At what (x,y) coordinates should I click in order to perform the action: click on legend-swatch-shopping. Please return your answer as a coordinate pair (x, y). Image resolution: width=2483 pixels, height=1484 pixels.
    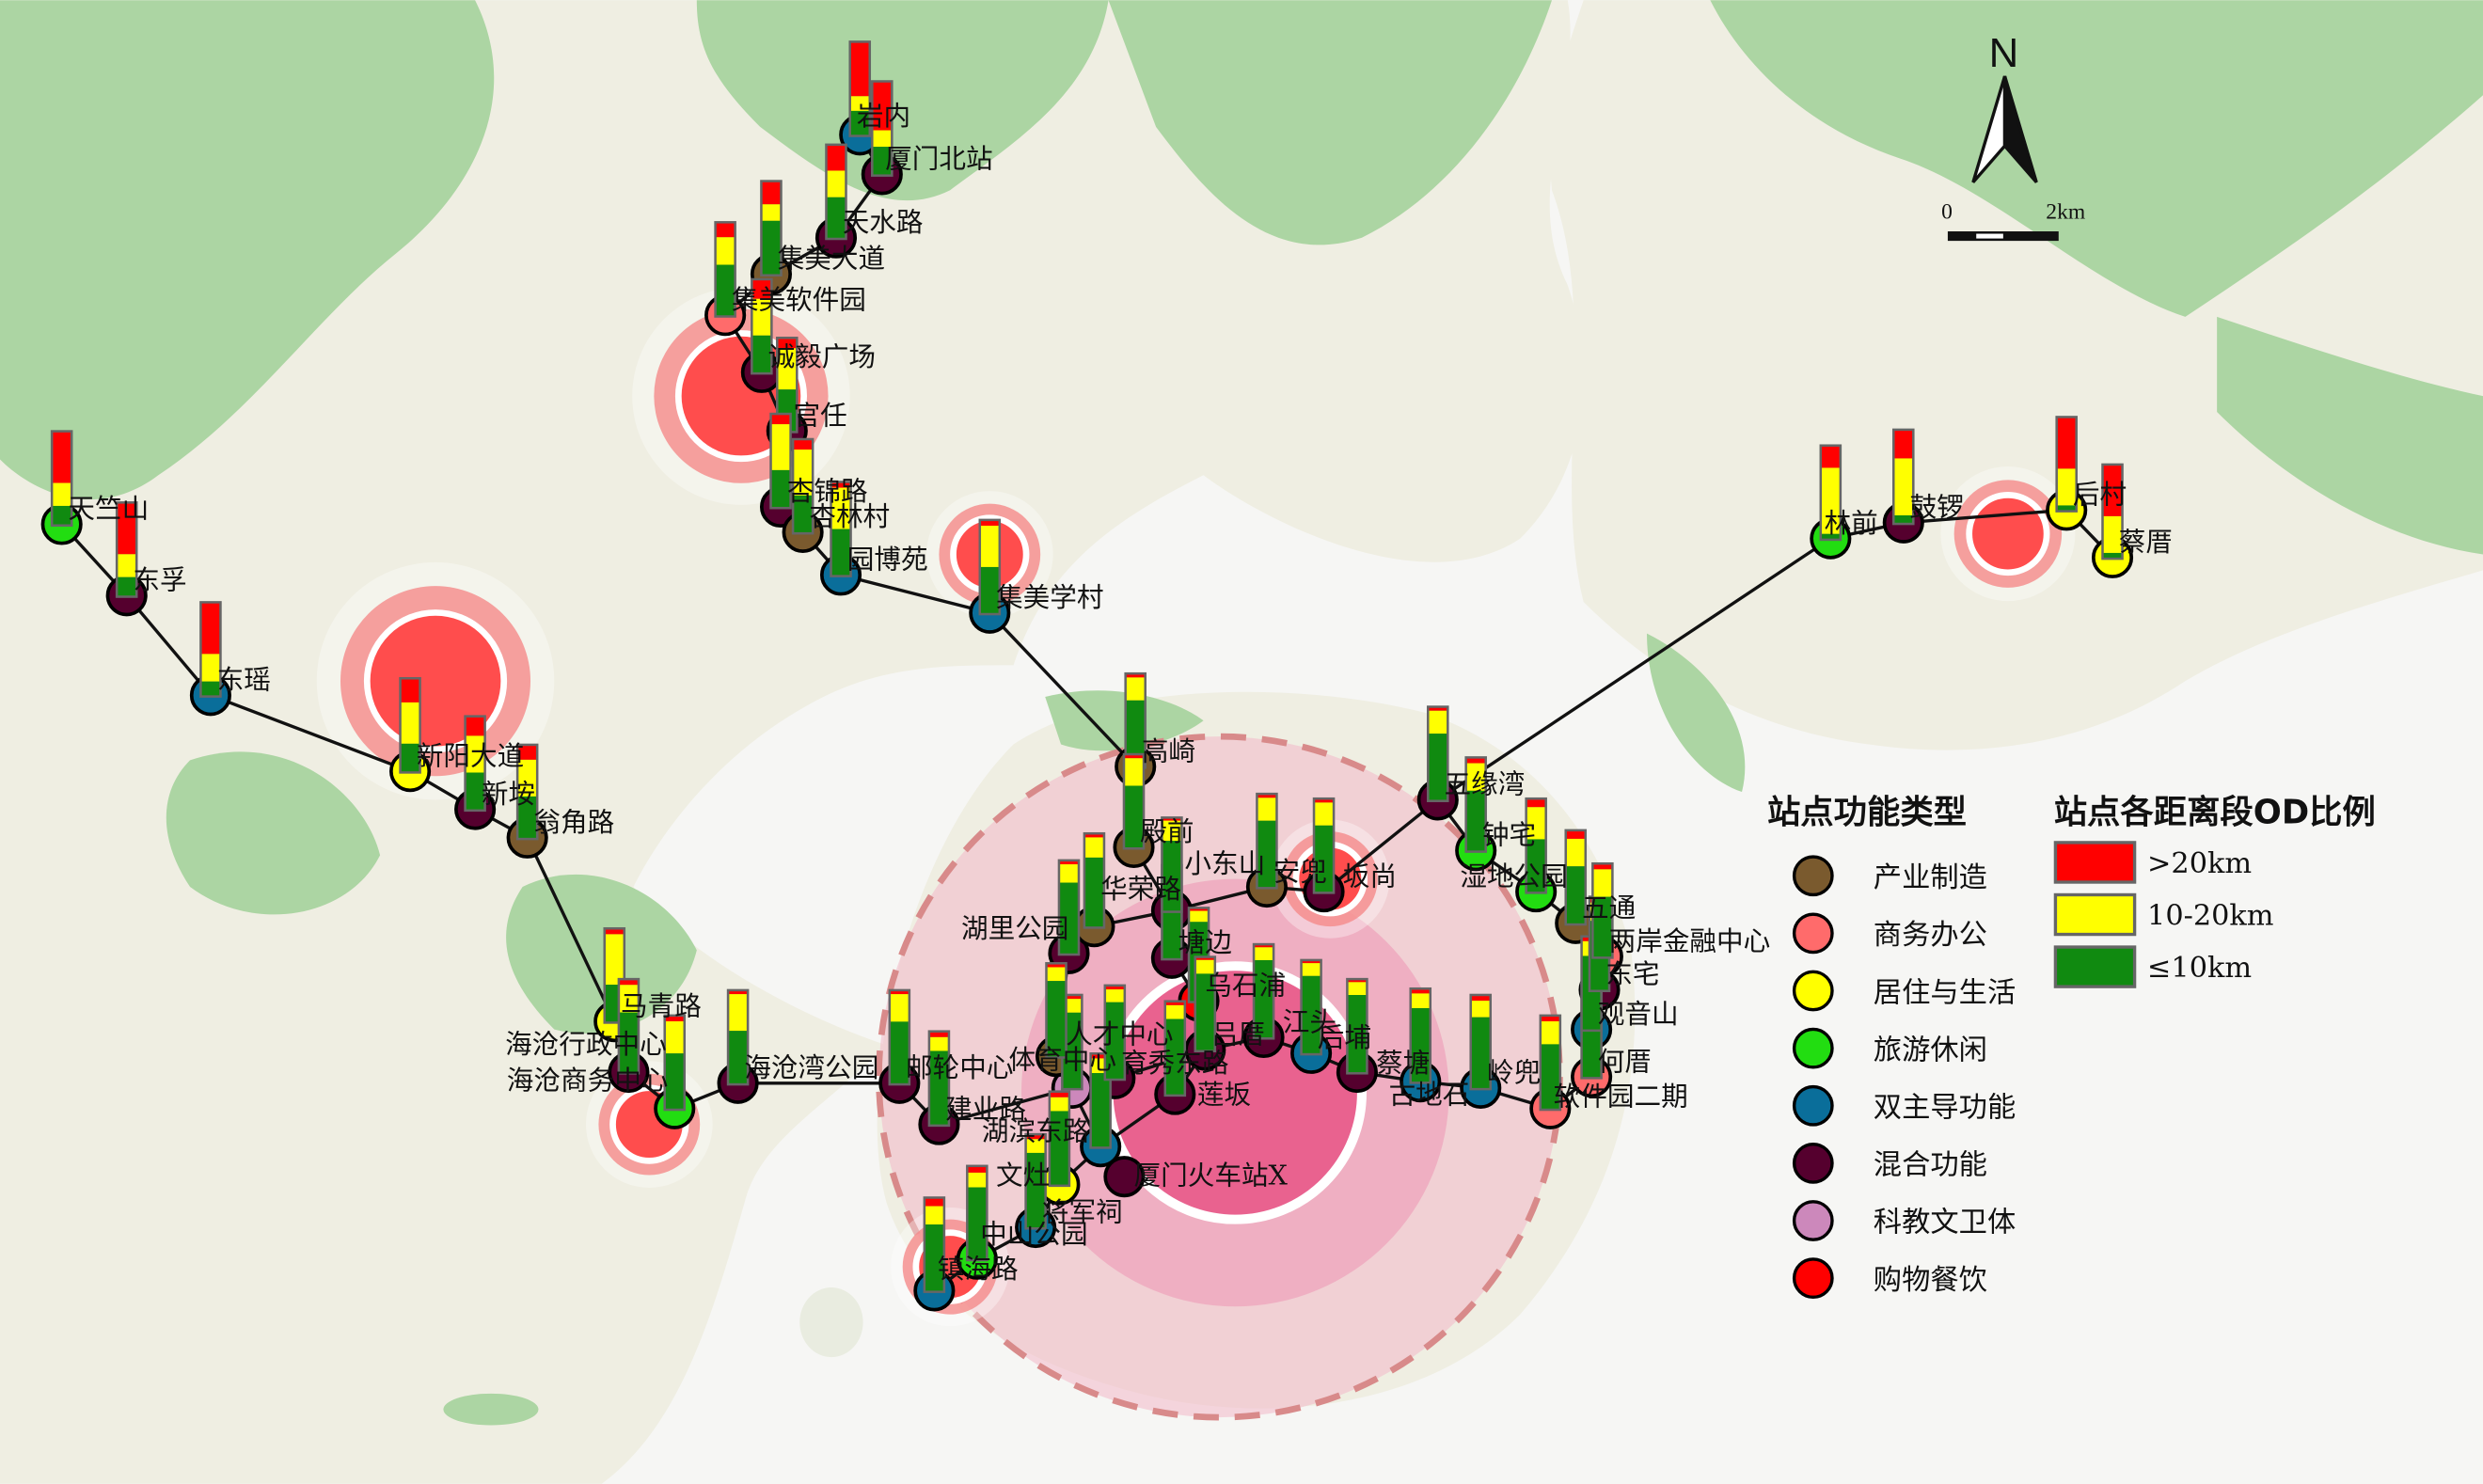
    Looking at the image, I should click on (1813, 1278).